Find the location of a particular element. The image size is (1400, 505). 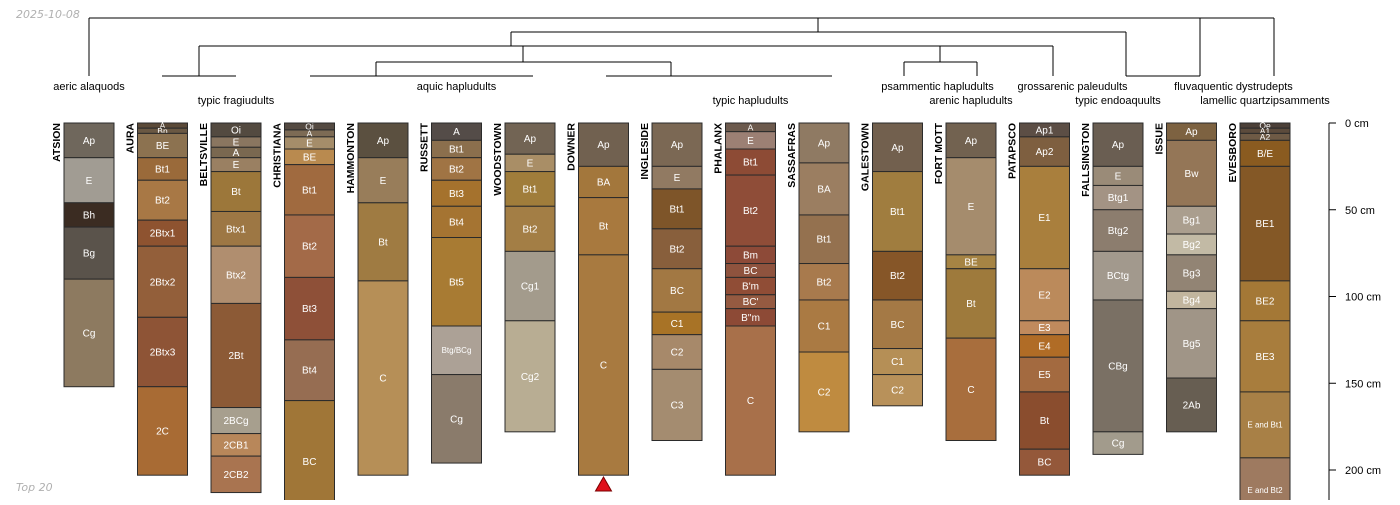

group-label: aquic hapludults is located at coordinates (457, 87).